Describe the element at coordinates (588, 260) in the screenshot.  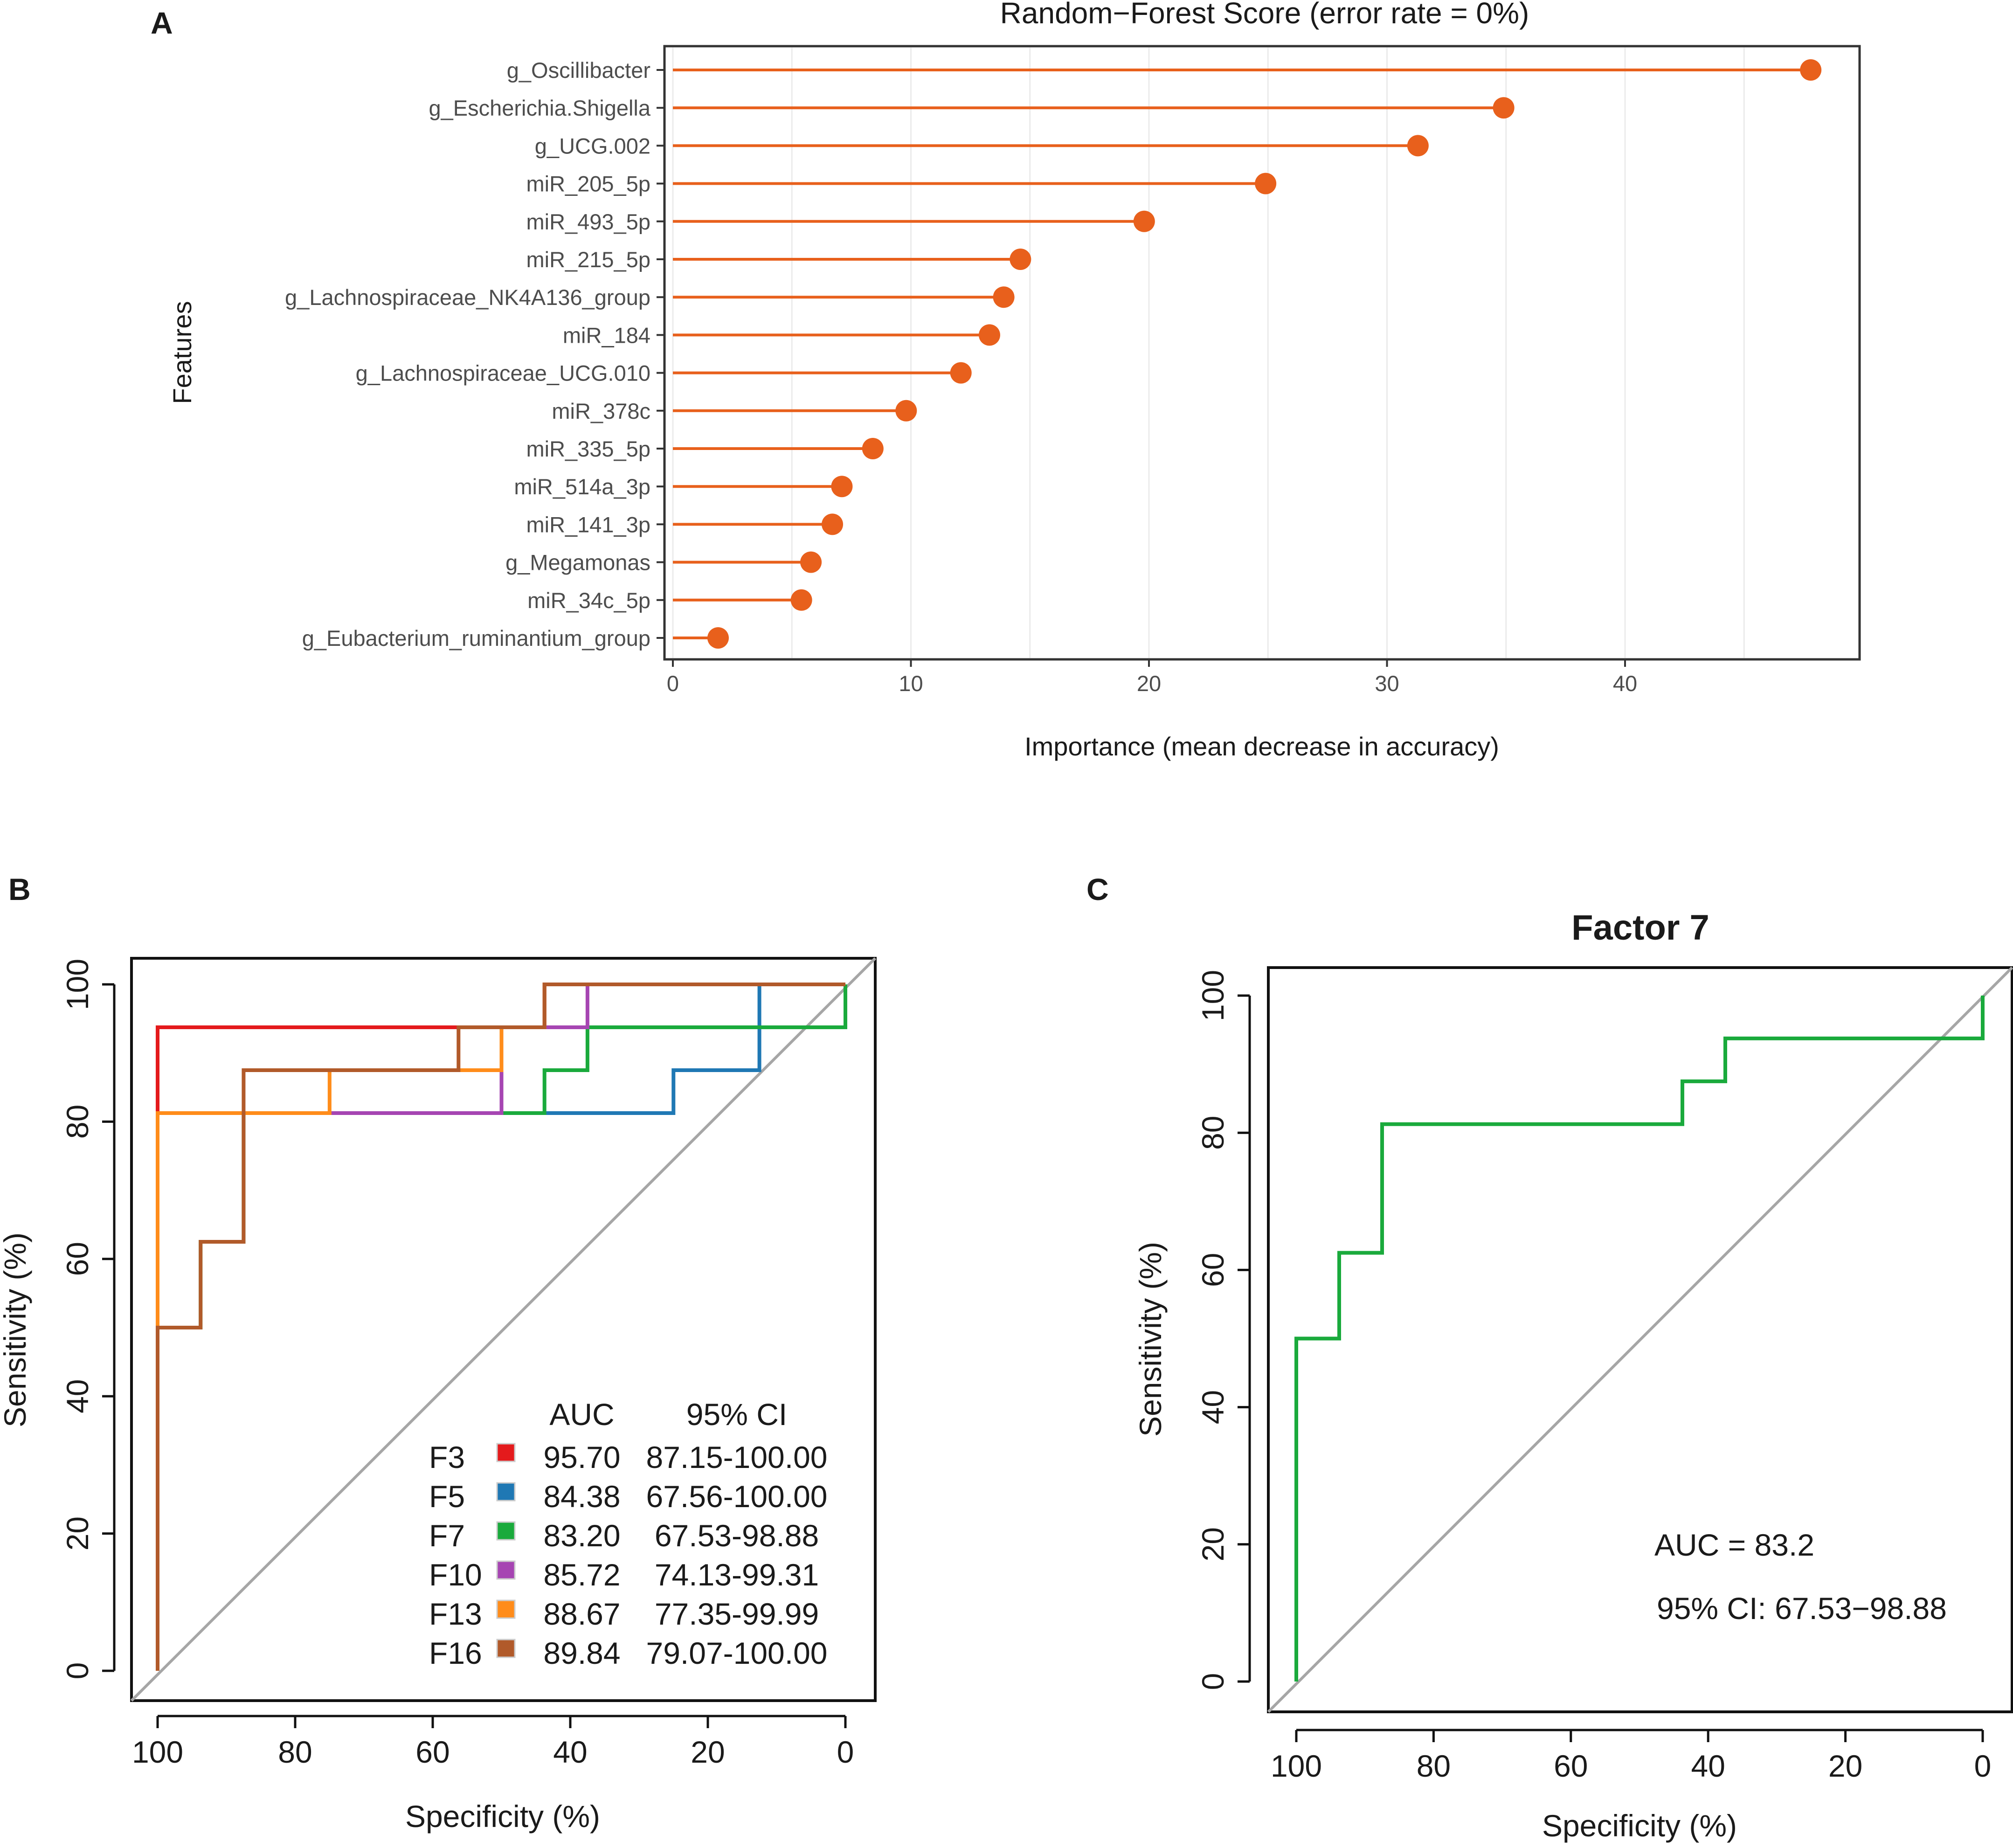
I see `feature-label: miR_215_5p` at that location.